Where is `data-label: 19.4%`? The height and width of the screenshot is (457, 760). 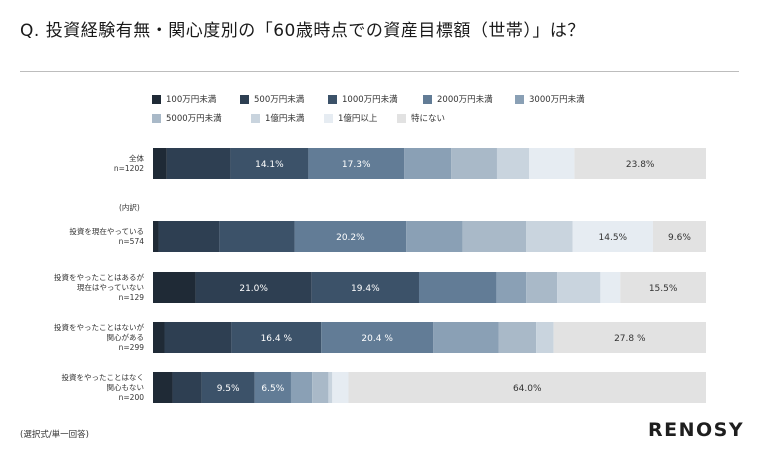
data-label: 19.4% is located at coordinates (365, 289).